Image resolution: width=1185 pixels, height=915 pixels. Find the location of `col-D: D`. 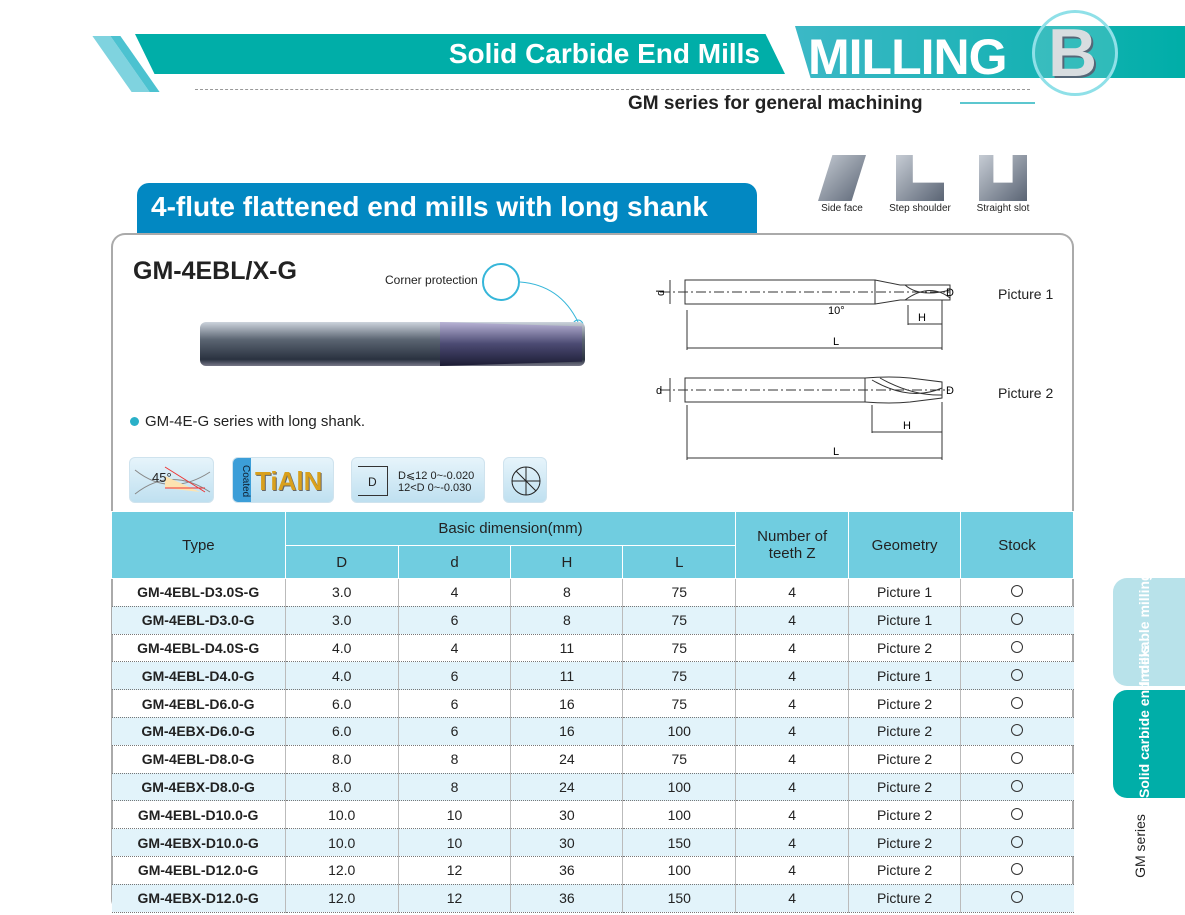

col-D: D is located at coordinates (341, 562).